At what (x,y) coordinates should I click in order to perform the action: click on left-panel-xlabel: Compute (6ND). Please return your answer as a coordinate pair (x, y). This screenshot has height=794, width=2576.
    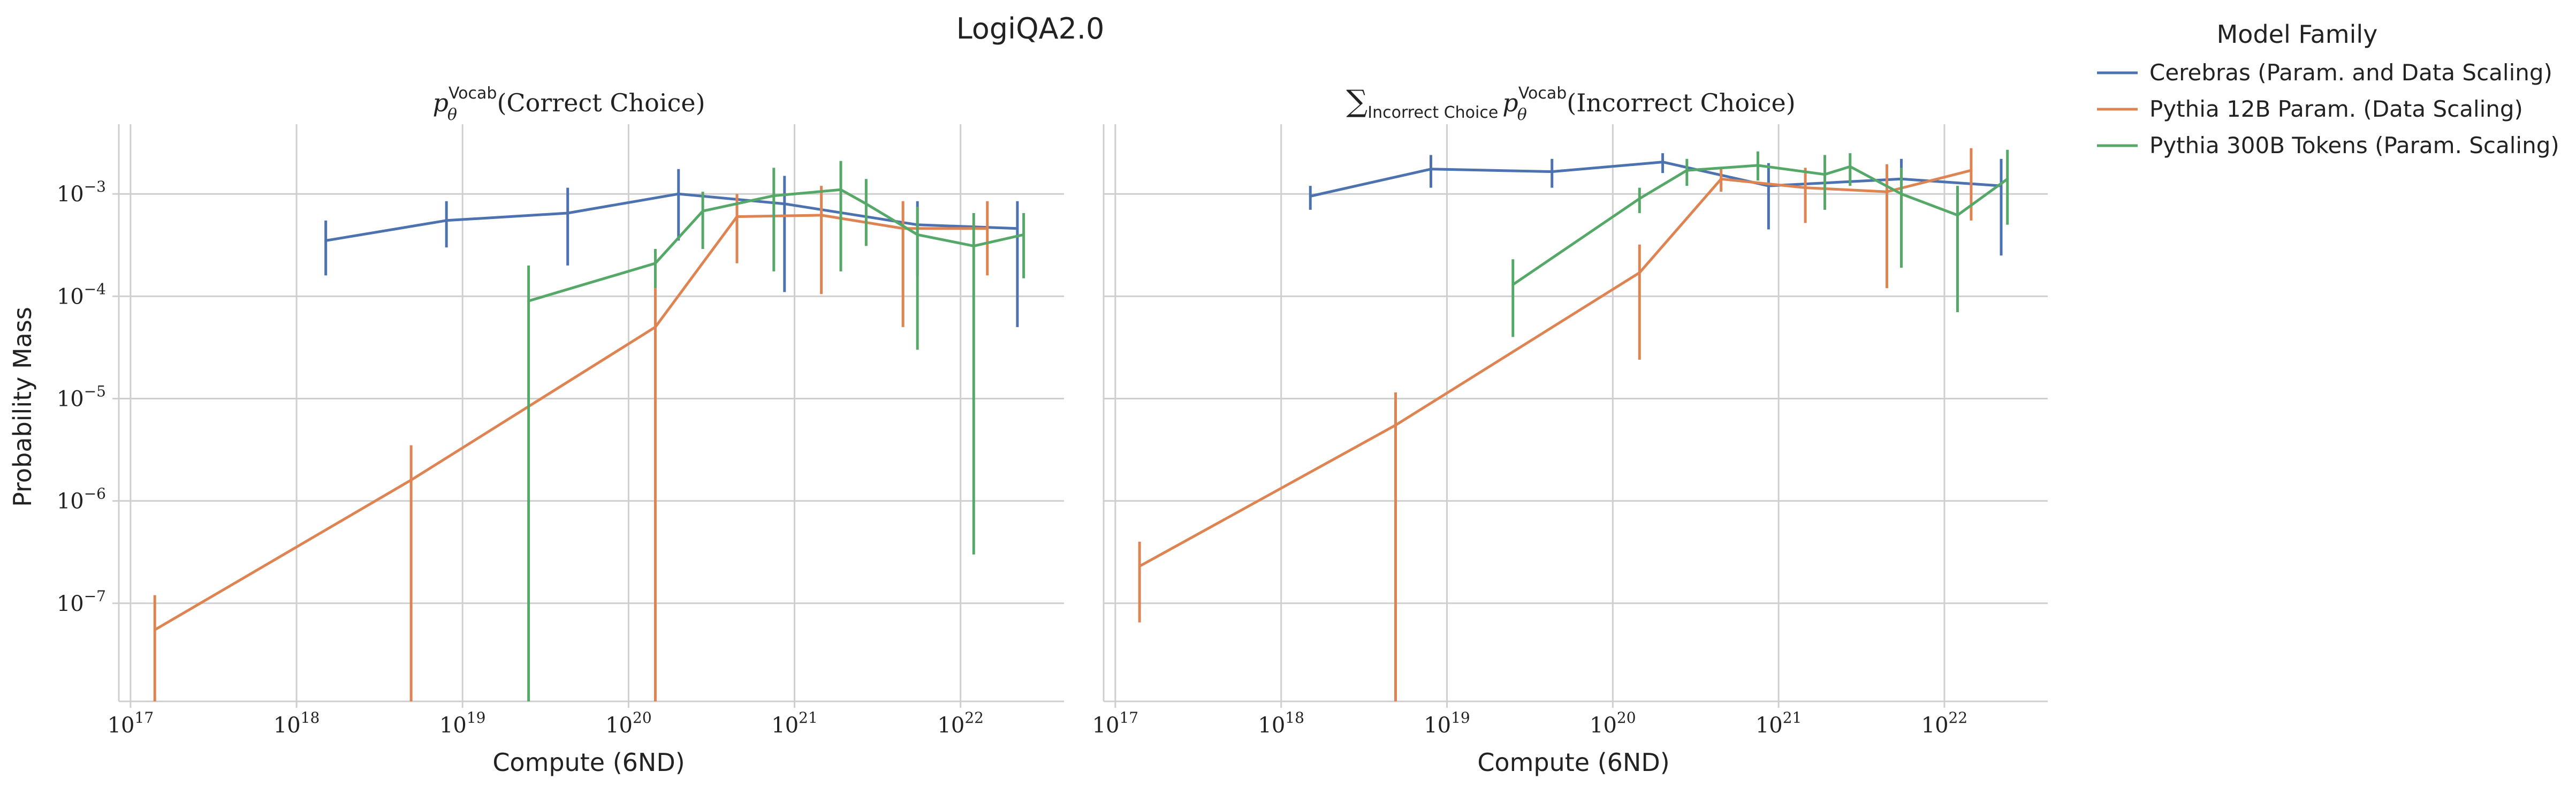
    Looking at the image, I should click on (588, 762).